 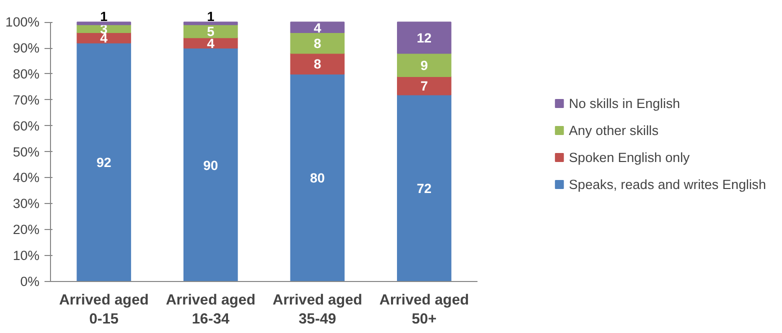 I want to click on data-label: 9, so click(x=424, y=65).